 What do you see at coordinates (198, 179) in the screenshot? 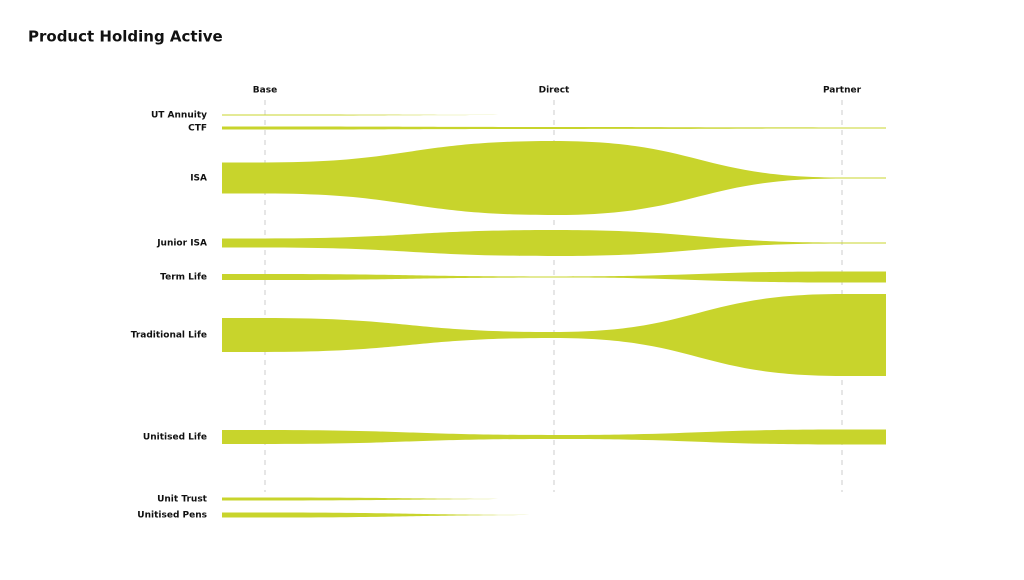
I see `row-label: ISA` at bounding box center [198, 179].